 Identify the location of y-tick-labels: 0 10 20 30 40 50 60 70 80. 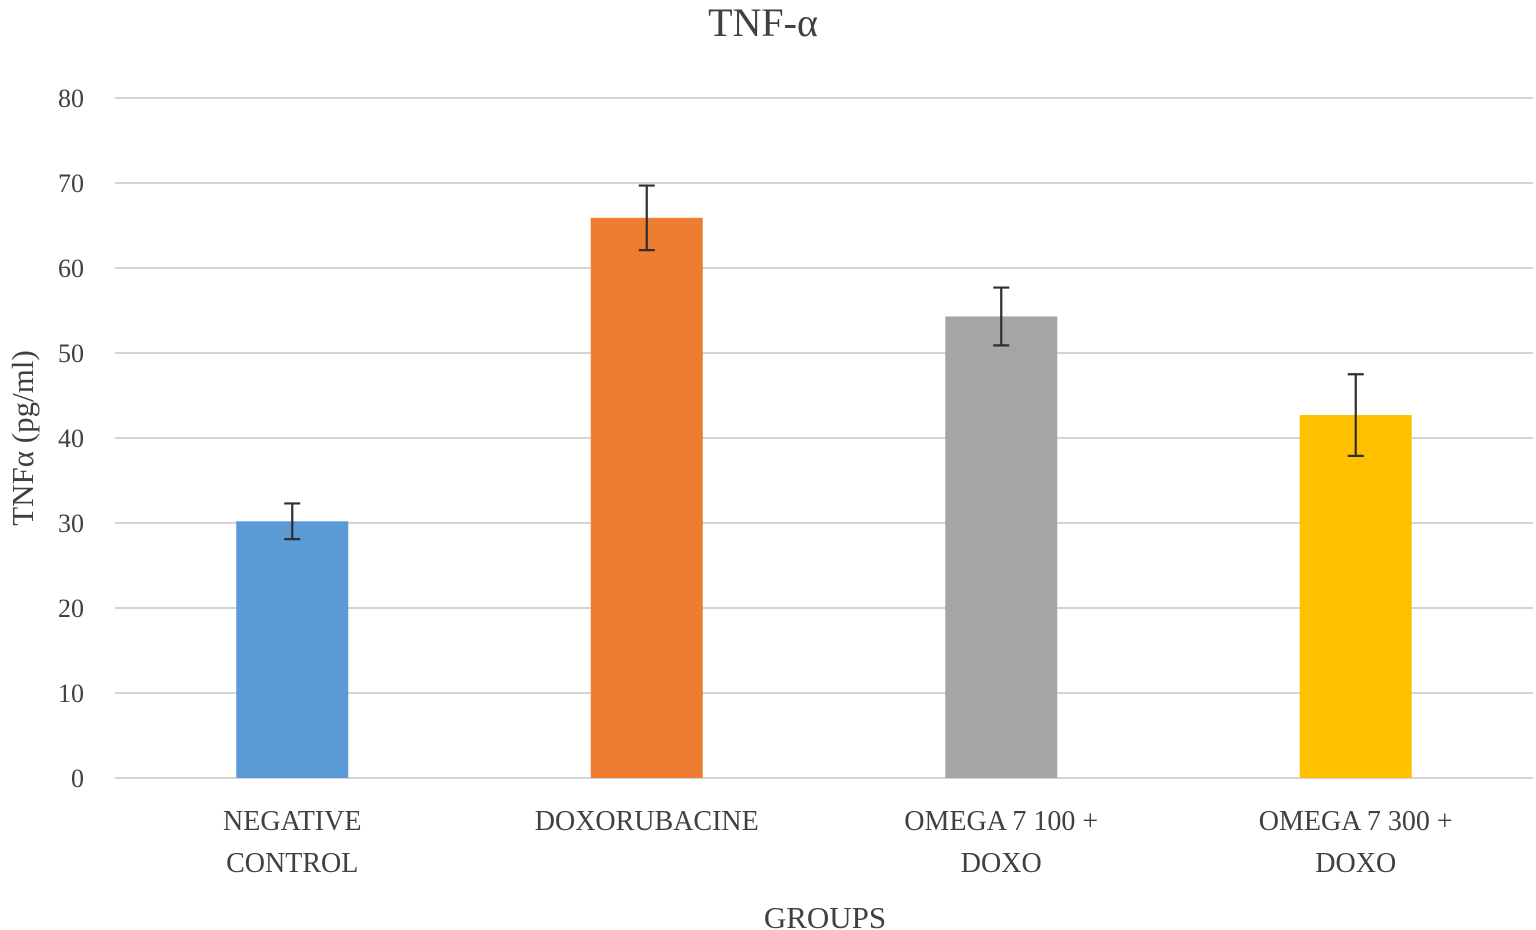
(71, 438).